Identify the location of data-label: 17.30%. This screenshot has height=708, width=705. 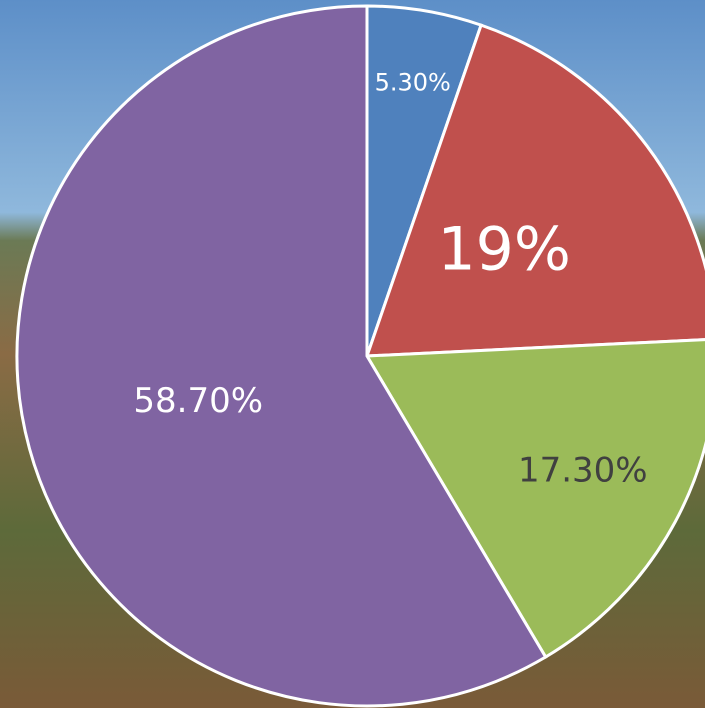
(583, 471).